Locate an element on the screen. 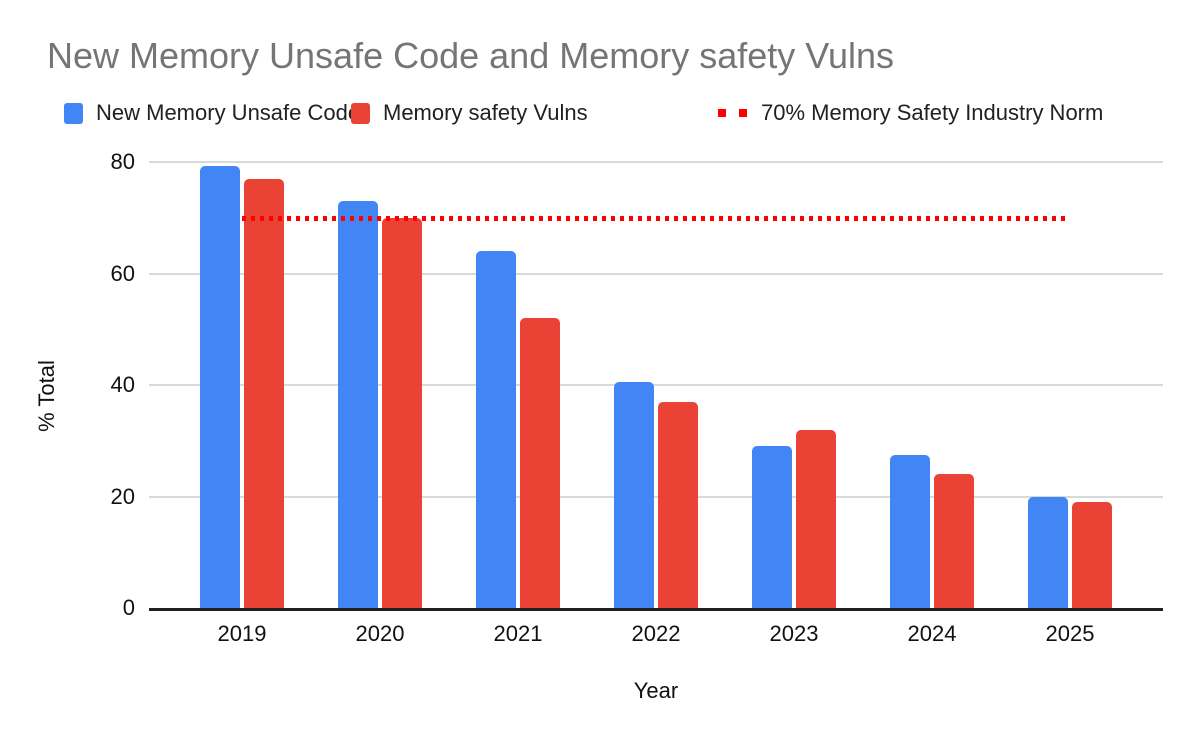  bar-2023-unsafe-code is located at coordinates (772, 527).